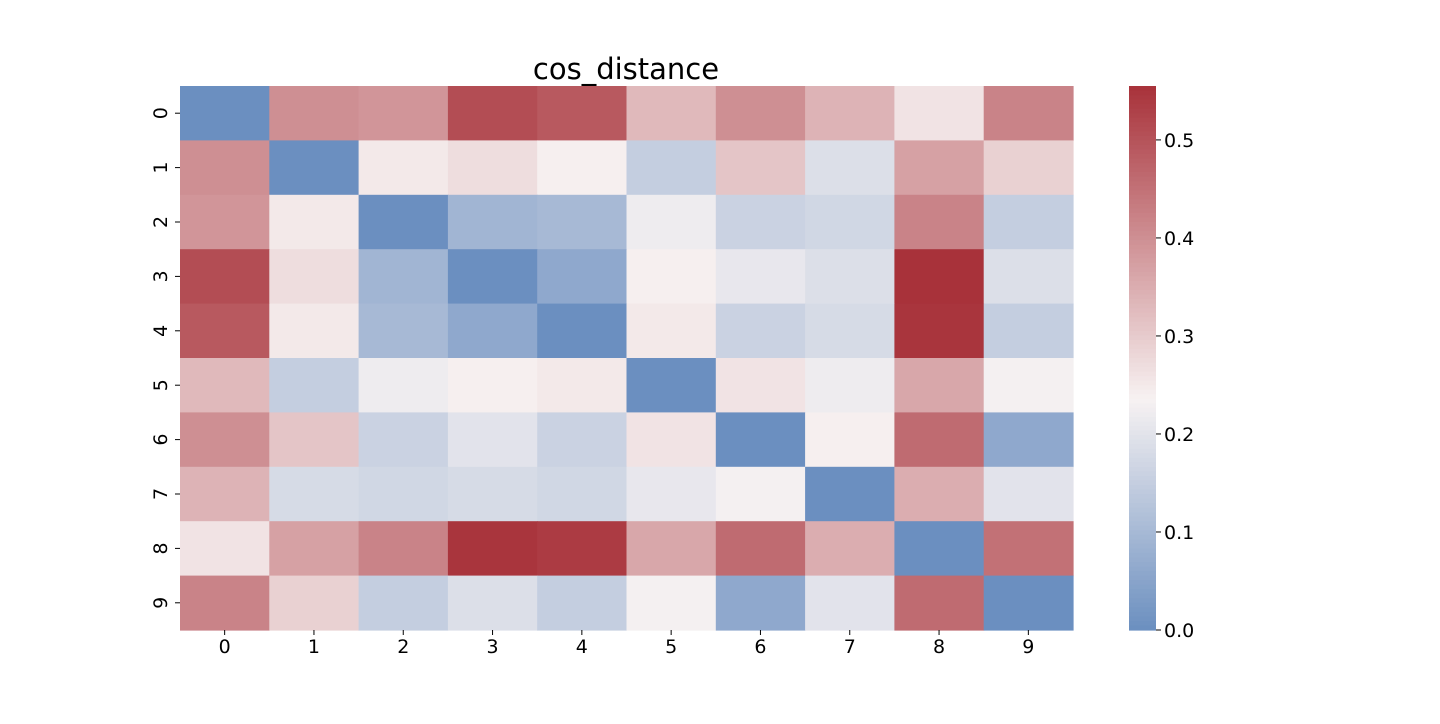  What do you see at coordinates (165, 358) in the screenshot?
I see `y-axis-ticks: 0 1 2 3 4 5 6 7 8 9` at bounding box center [165, 358].